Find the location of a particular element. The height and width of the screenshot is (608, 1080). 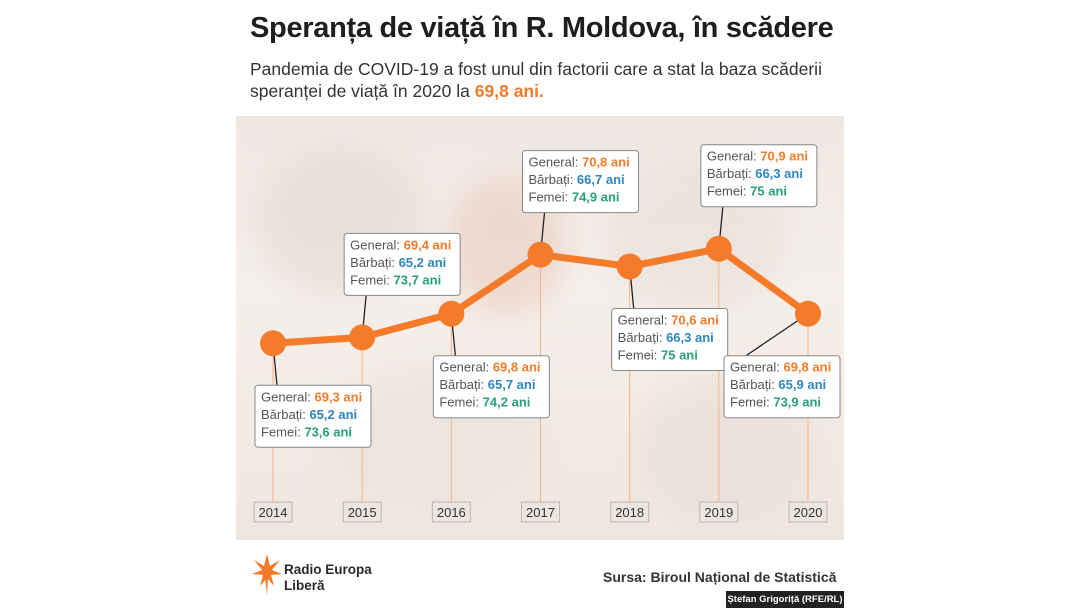

women-label-row: Femei: 74,2 ani is located at coordinates (484, 402).